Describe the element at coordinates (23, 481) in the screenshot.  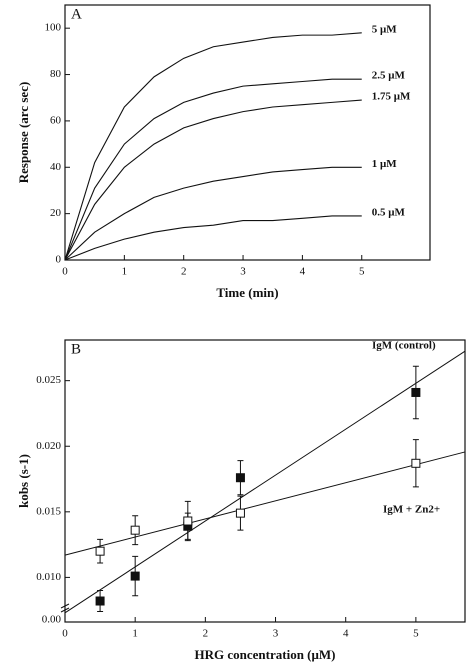
I see `y-axis-label: kobs (s-1)` at that location.